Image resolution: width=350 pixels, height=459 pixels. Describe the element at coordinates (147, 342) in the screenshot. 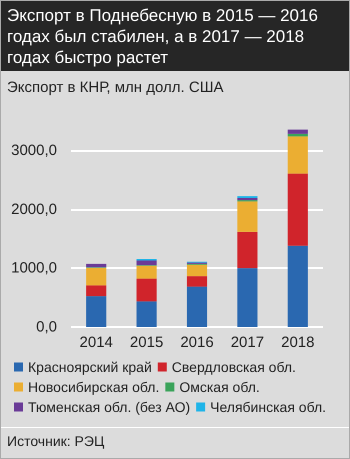

I see `x-tick-label: 2015` at that location.